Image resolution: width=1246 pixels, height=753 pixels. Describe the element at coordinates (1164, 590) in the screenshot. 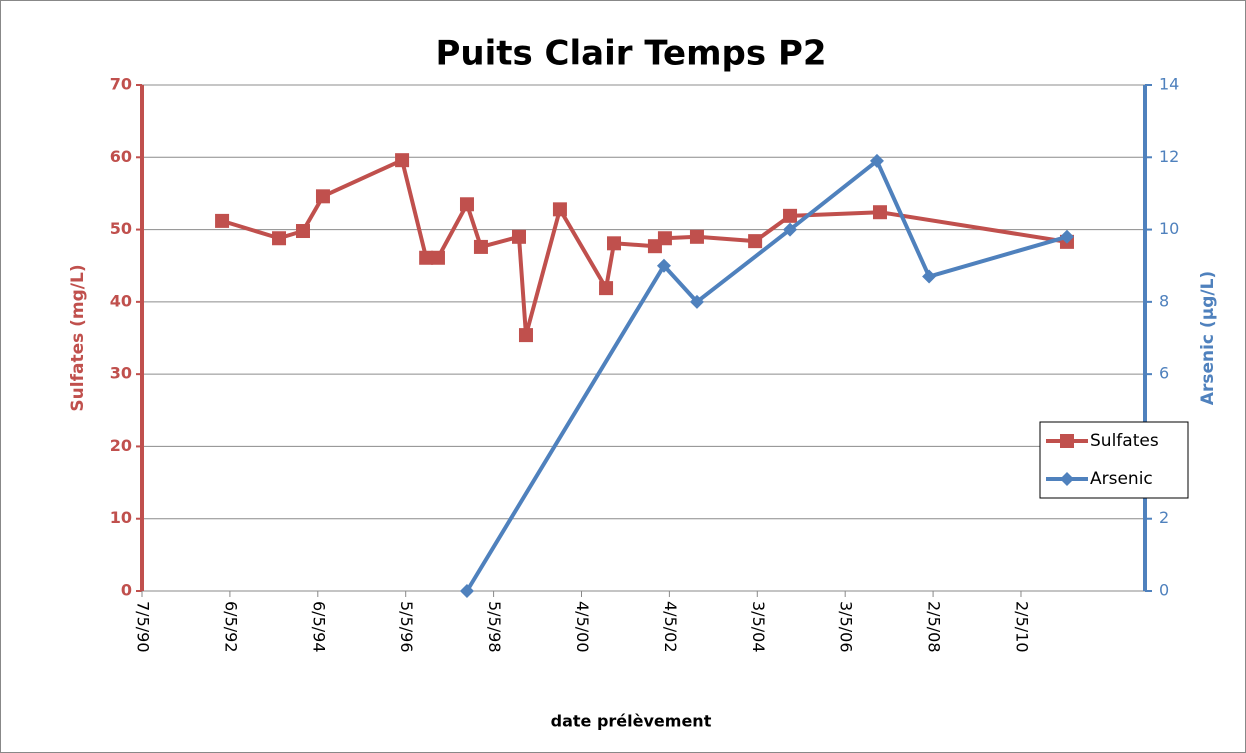

I see `y2-tick-label: 0` at that location.